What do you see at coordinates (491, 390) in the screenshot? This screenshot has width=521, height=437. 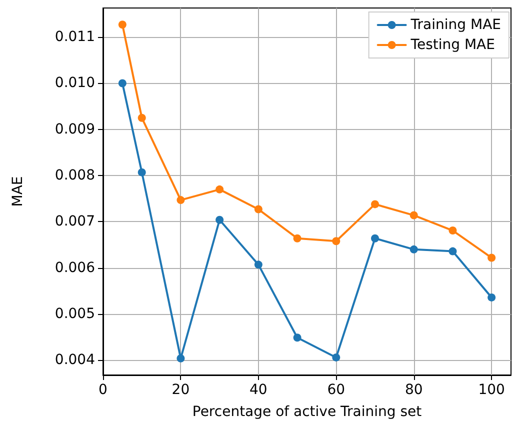 I see `x-tick-label: 100` at bounding box center [491, 390].